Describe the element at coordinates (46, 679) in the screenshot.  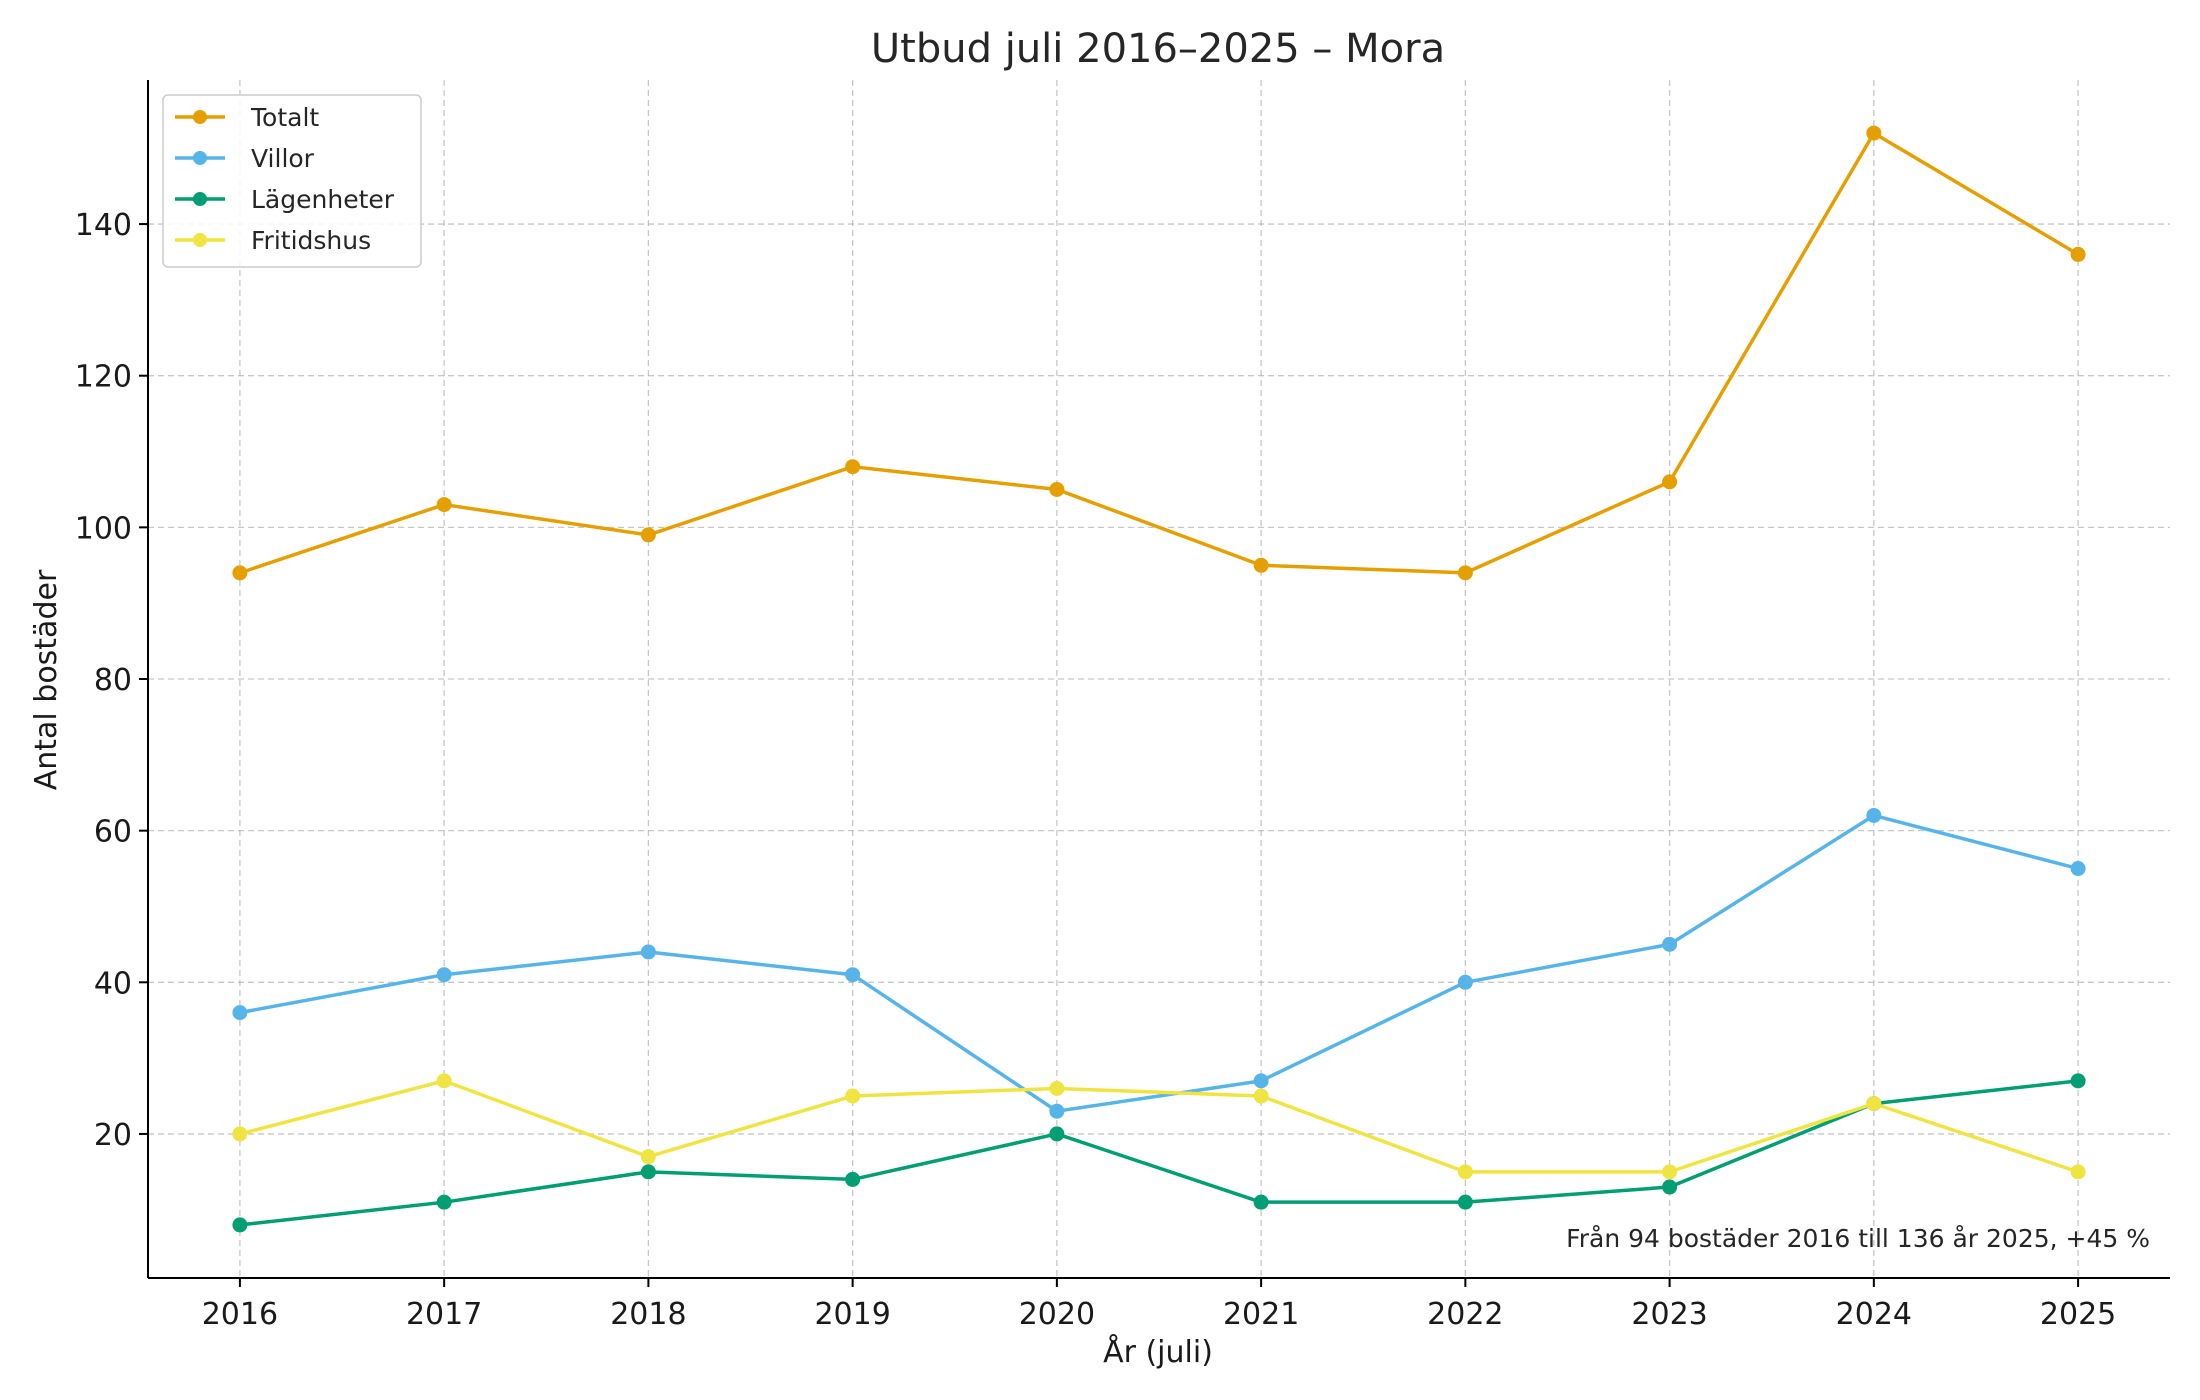
I see `y-axis-label: Antal bostäder` at that location.